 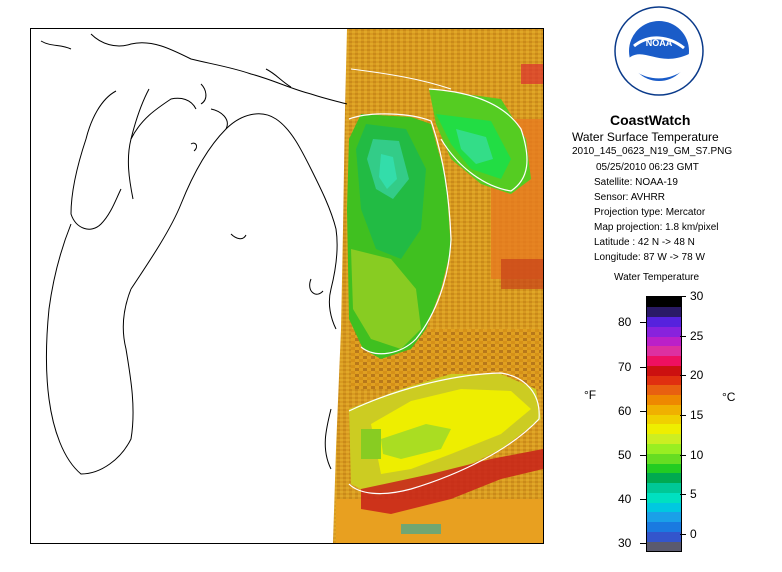 I want to click on celsius-tick-label: 10, so click(x=697, y=454).